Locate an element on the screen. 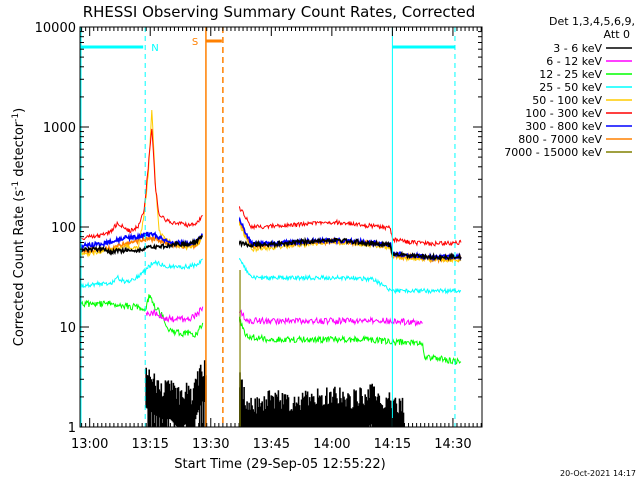 This screenshot has height=480, width=640. series-50-100-kevline is located at coordinates (141, 183).